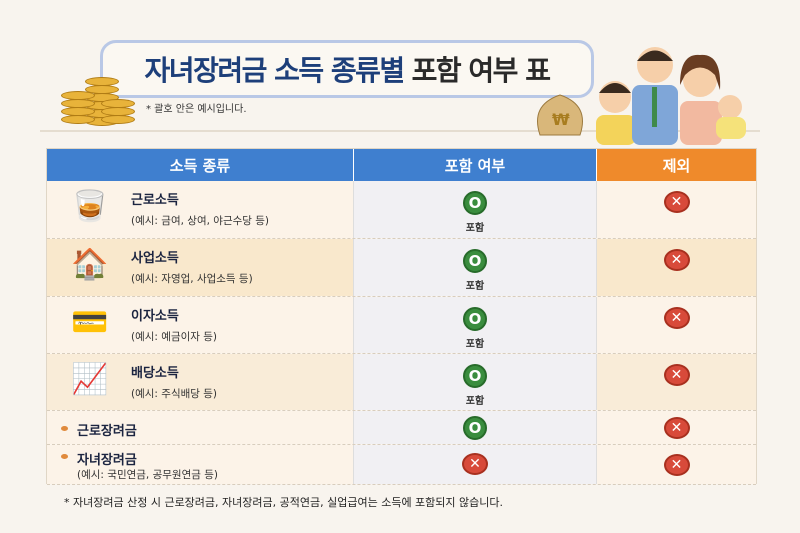 This screenshot has height=533, width=800. Describe the element at coordinates (200, 464) in the screenshot. I see `income-type-cell: 자녀장려금 (예시: 국민연금, 공무원연금 등)` at that location.